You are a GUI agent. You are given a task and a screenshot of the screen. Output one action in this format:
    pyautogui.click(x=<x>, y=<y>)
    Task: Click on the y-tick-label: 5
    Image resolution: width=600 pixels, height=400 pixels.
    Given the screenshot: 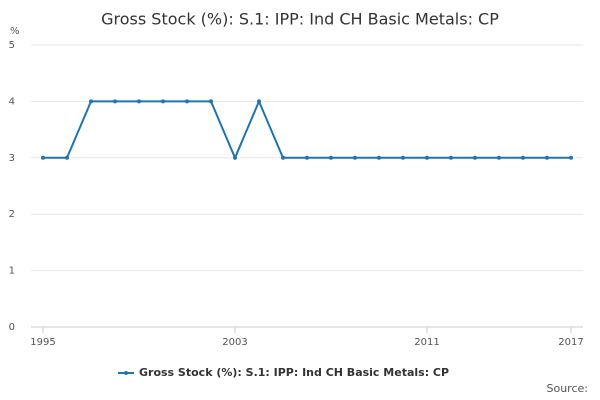 What is the action you would take?
    pyautogui.click(x=12, y=45)
    